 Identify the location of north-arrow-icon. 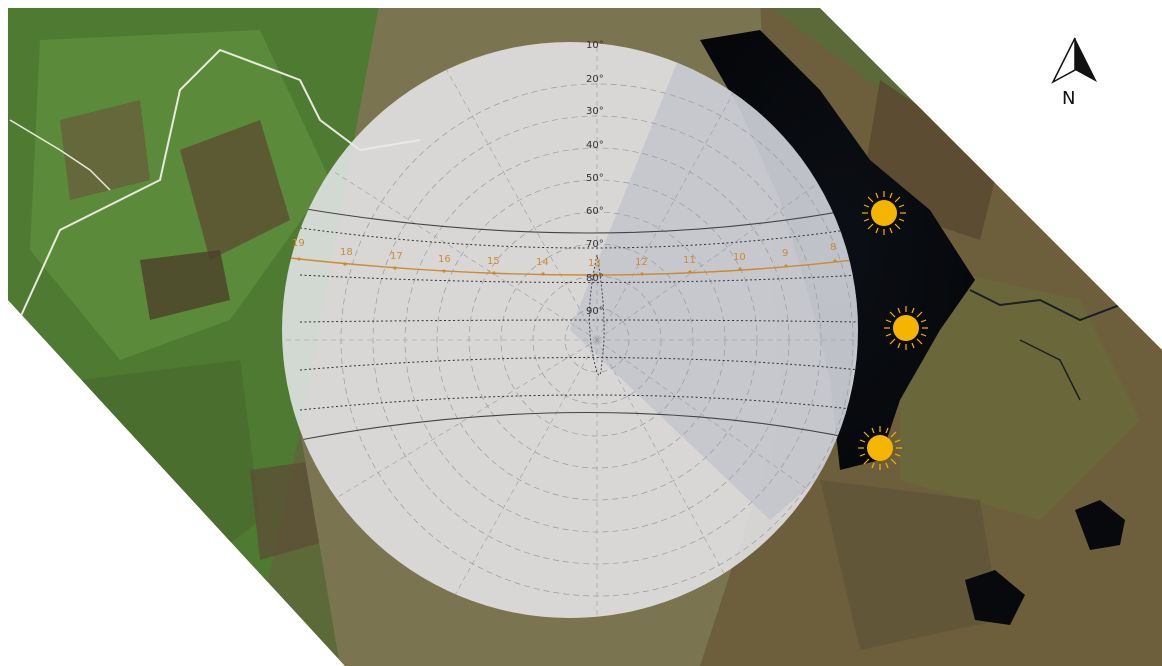
(1074, 60).